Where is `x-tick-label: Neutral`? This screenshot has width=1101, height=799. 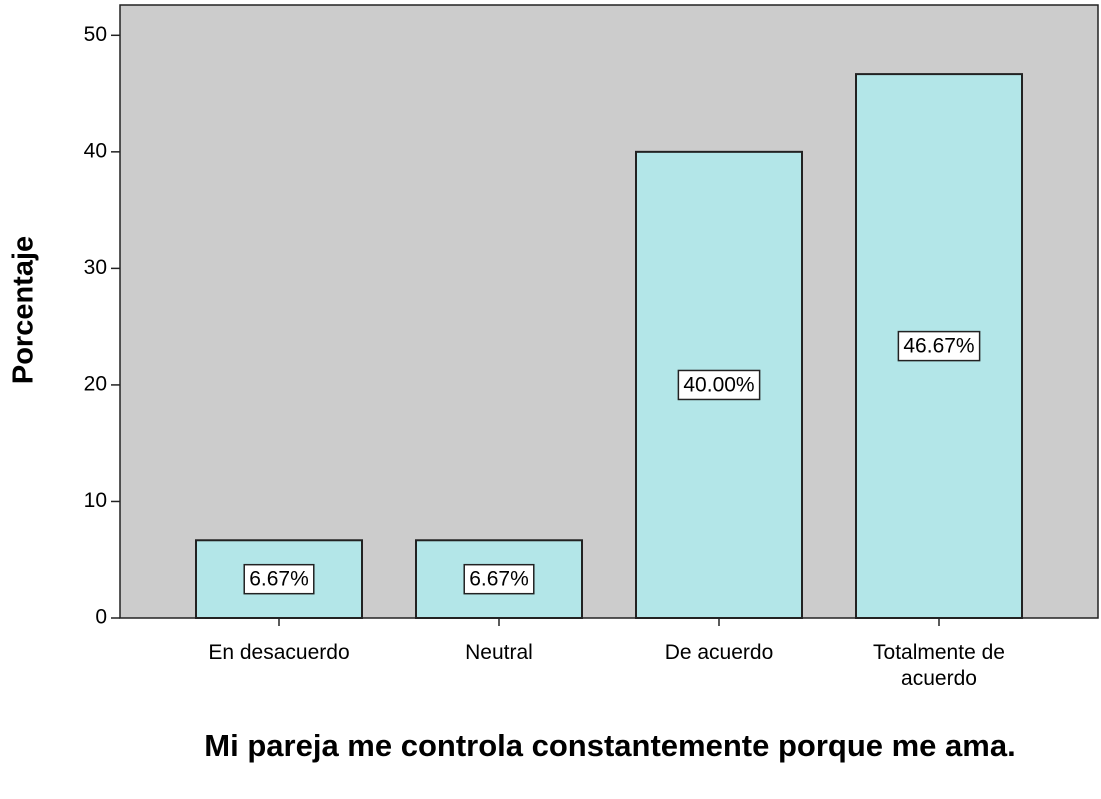
x-tick-label: Neutral is located at coordinates (499, 652).